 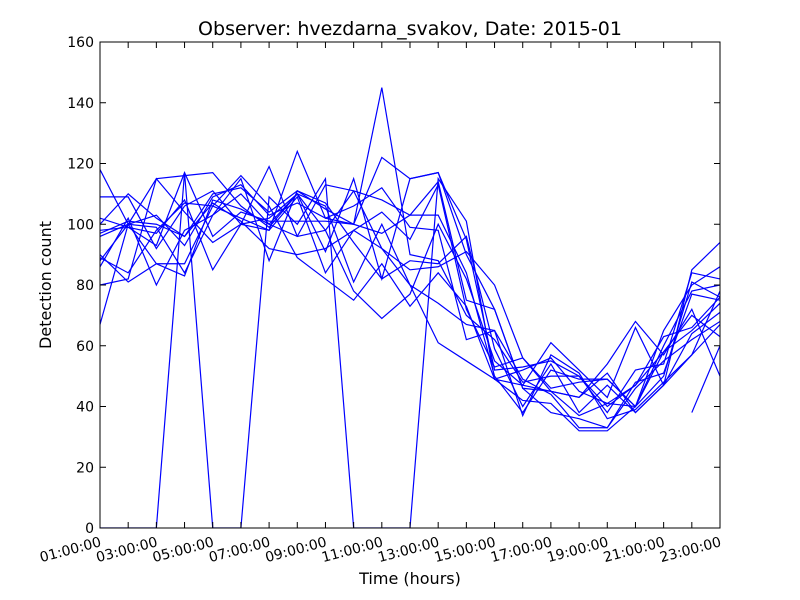 I want to click on y-tick-label: 80, so click(x=85, y=286).